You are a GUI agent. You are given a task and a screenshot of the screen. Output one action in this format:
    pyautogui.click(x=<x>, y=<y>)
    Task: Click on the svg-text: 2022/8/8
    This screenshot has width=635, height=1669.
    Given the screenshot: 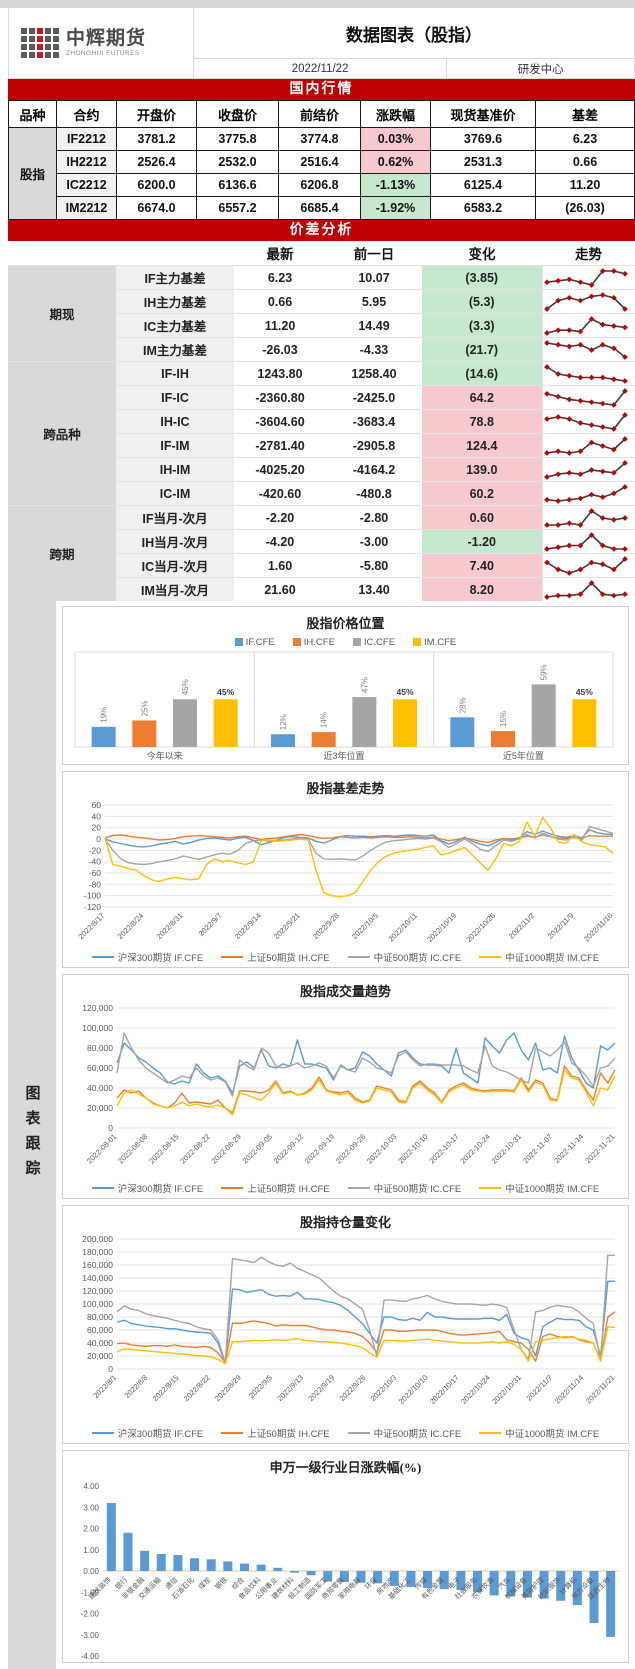 What is the action you would take?
    pyautogui.click(x=136, y=1386)
    